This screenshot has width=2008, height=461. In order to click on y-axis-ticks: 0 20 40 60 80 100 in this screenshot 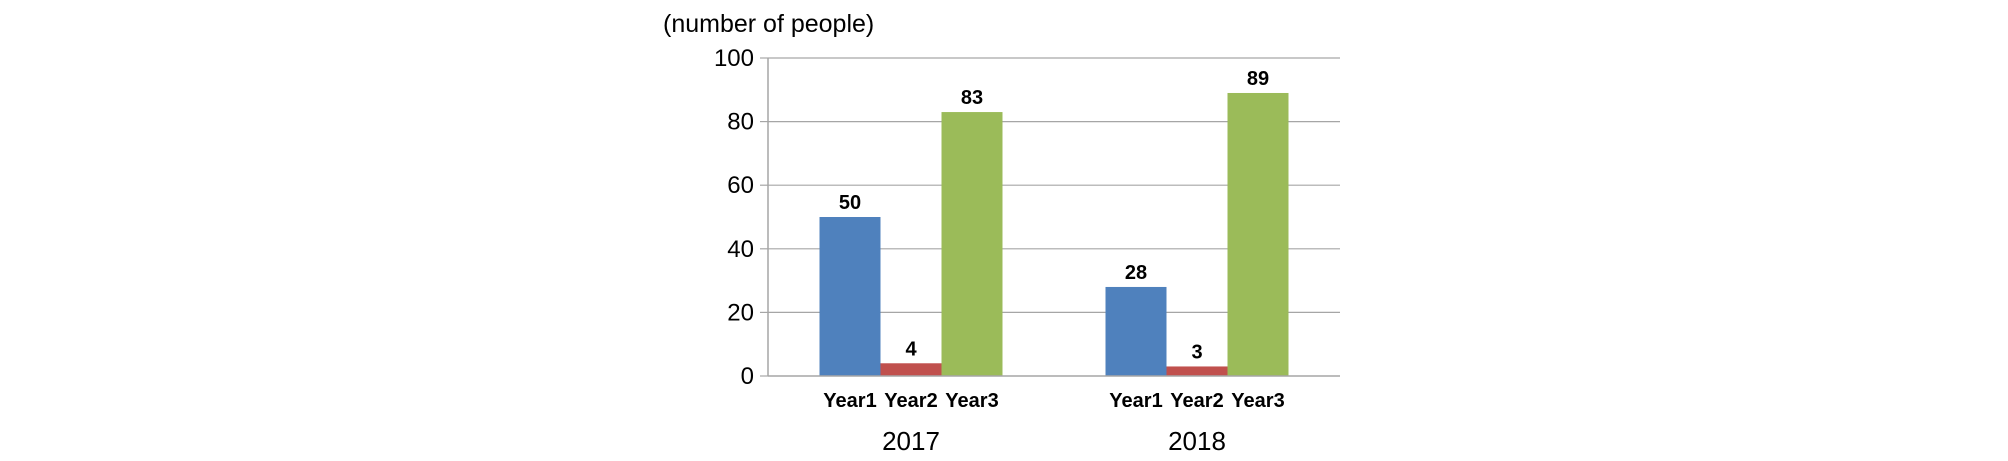, I will do `click(741, 217)`.